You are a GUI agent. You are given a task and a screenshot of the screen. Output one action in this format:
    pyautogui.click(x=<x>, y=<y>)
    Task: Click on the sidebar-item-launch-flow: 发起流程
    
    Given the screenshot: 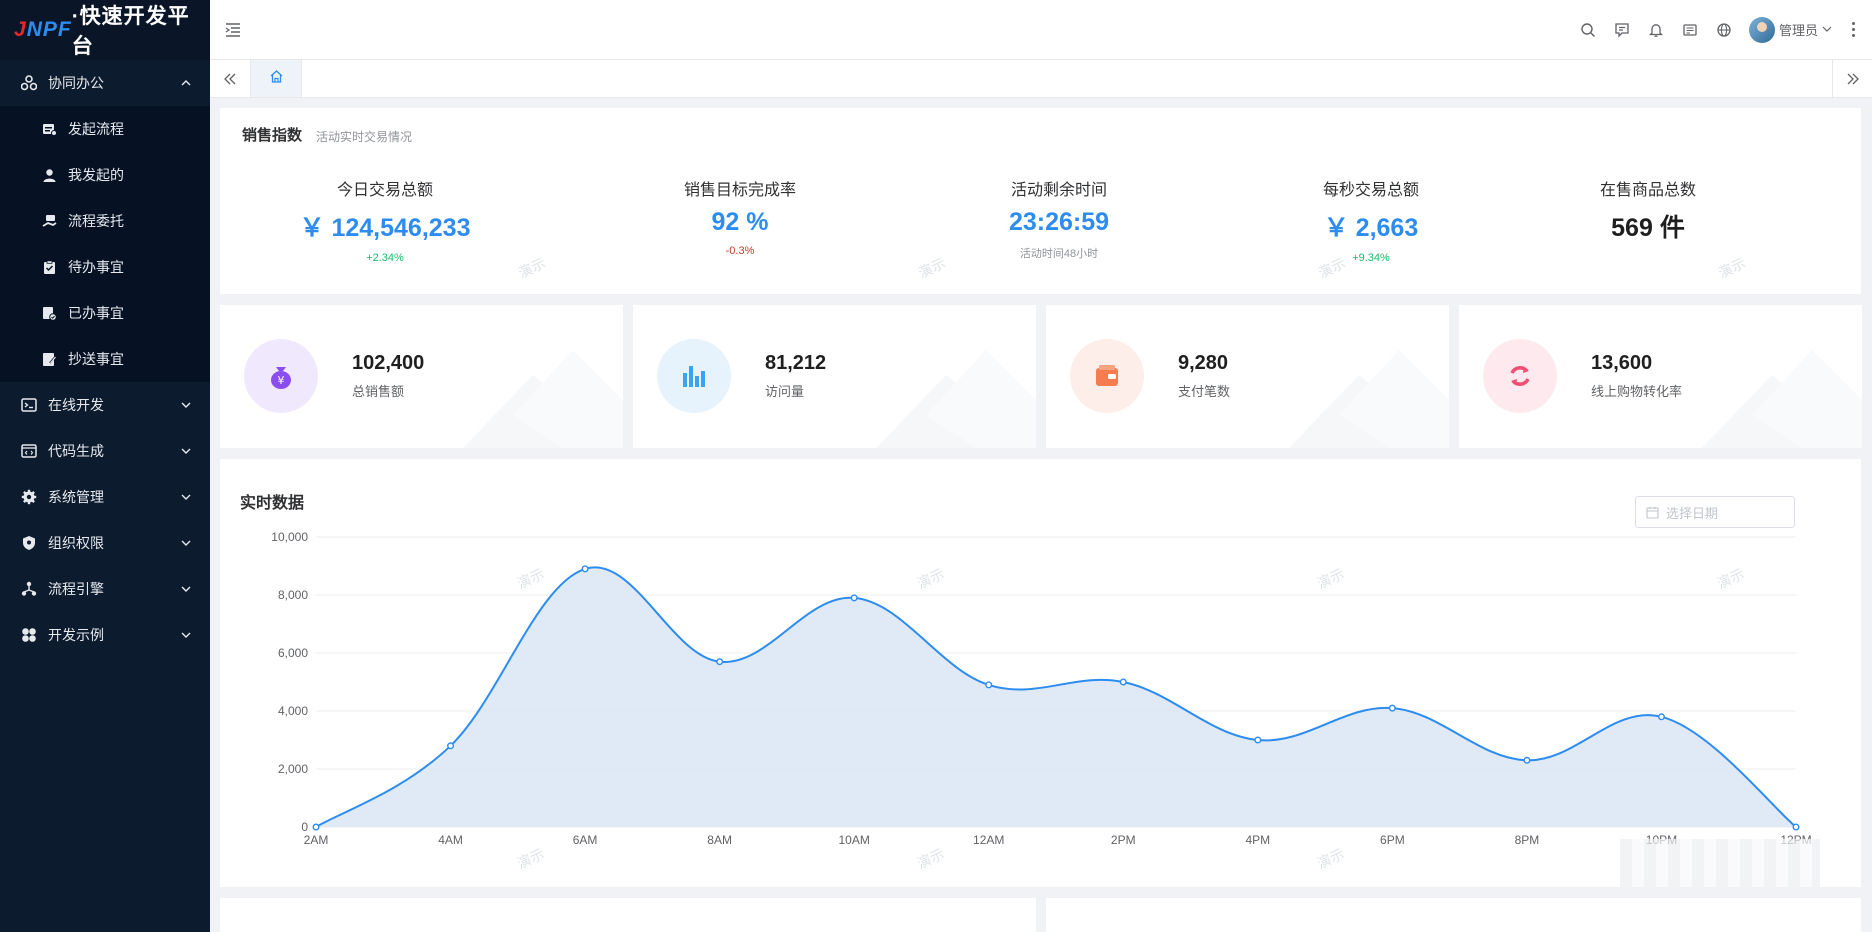 What is the action you would take?
    pyautogui.click(x=105, y=129)
    